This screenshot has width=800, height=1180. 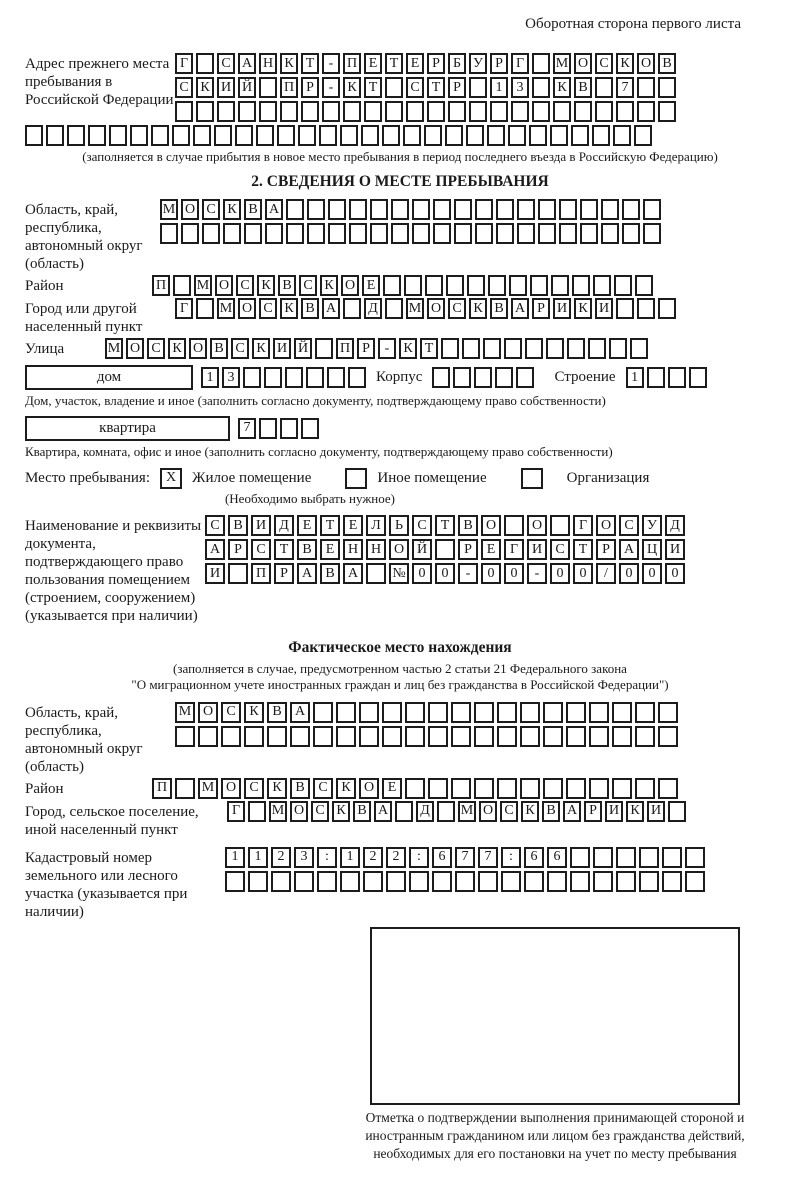 I want to click on char-cell: П, so click(x=161, y=286).